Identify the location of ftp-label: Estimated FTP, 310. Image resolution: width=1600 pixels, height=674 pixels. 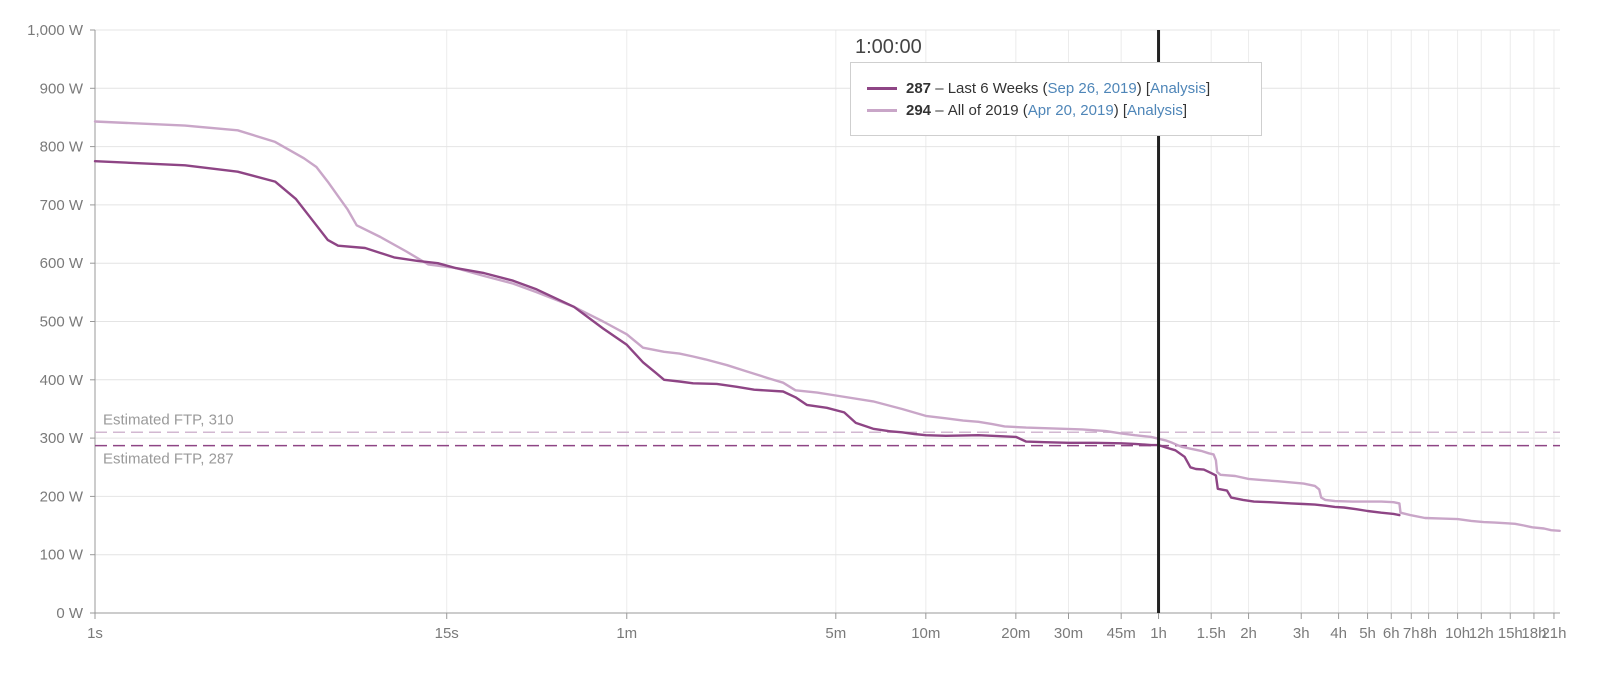
(168, 419).